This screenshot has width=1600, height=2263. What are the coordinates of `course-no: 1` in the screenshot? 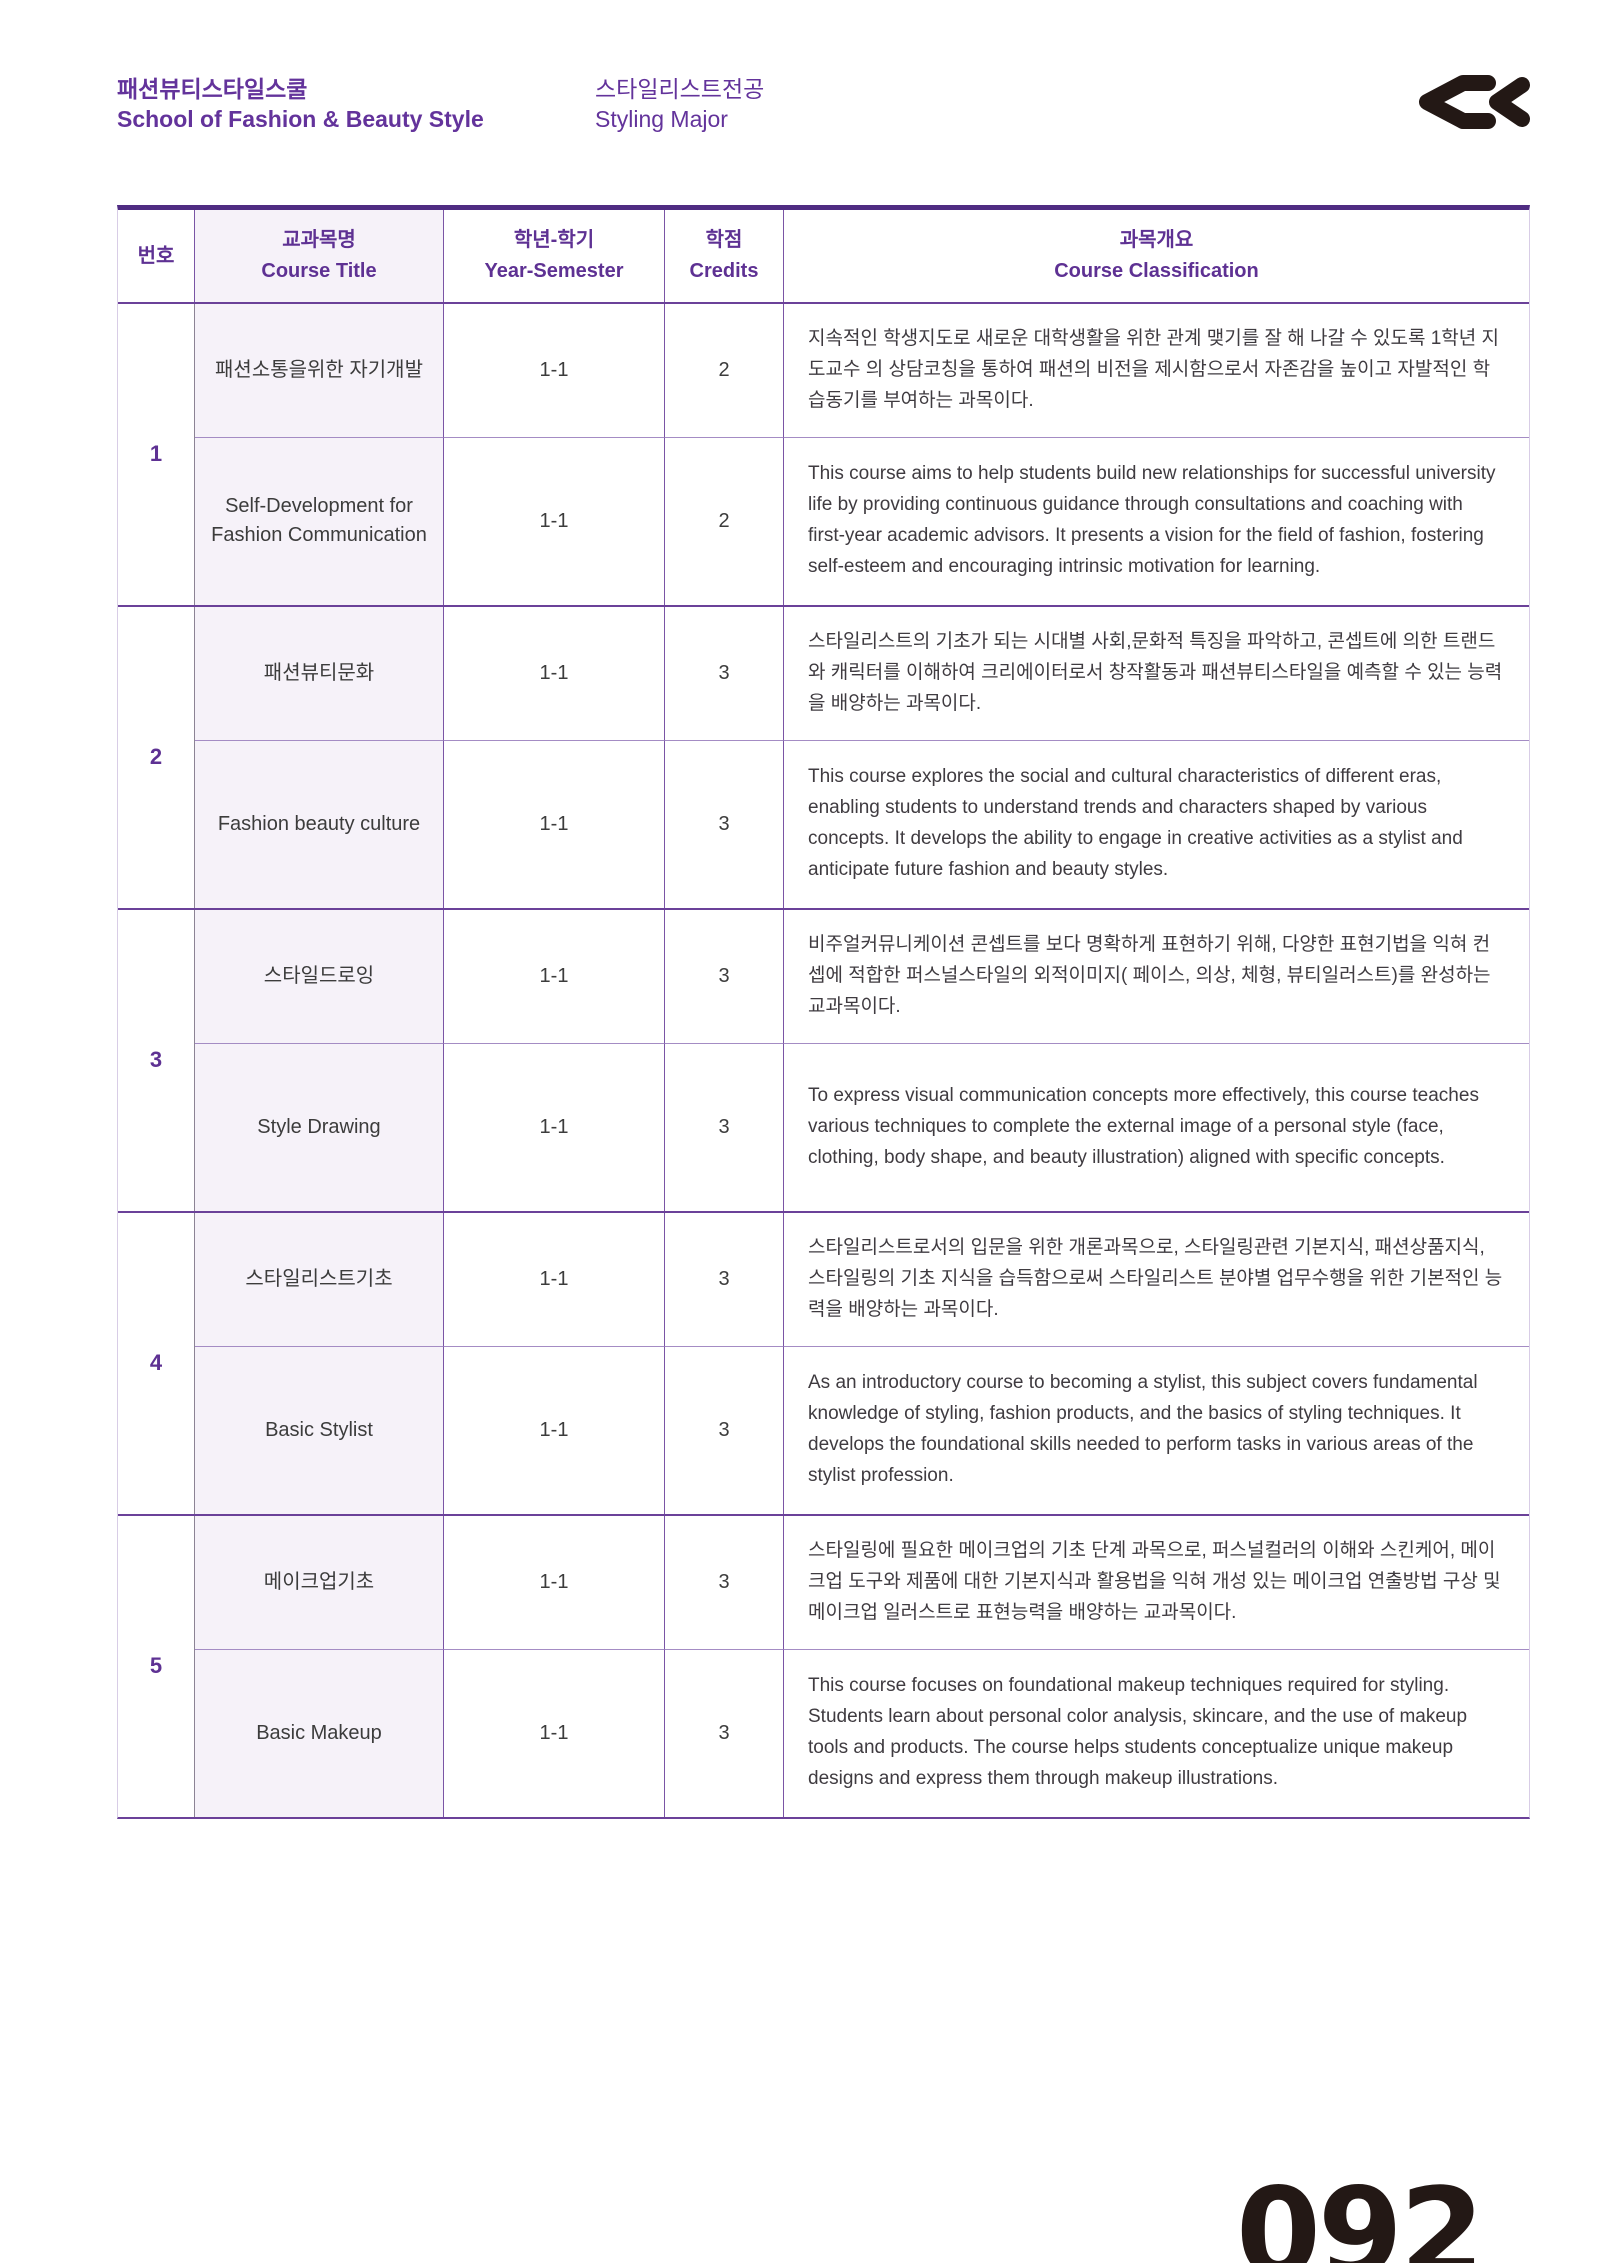 It's located at (156, 454).